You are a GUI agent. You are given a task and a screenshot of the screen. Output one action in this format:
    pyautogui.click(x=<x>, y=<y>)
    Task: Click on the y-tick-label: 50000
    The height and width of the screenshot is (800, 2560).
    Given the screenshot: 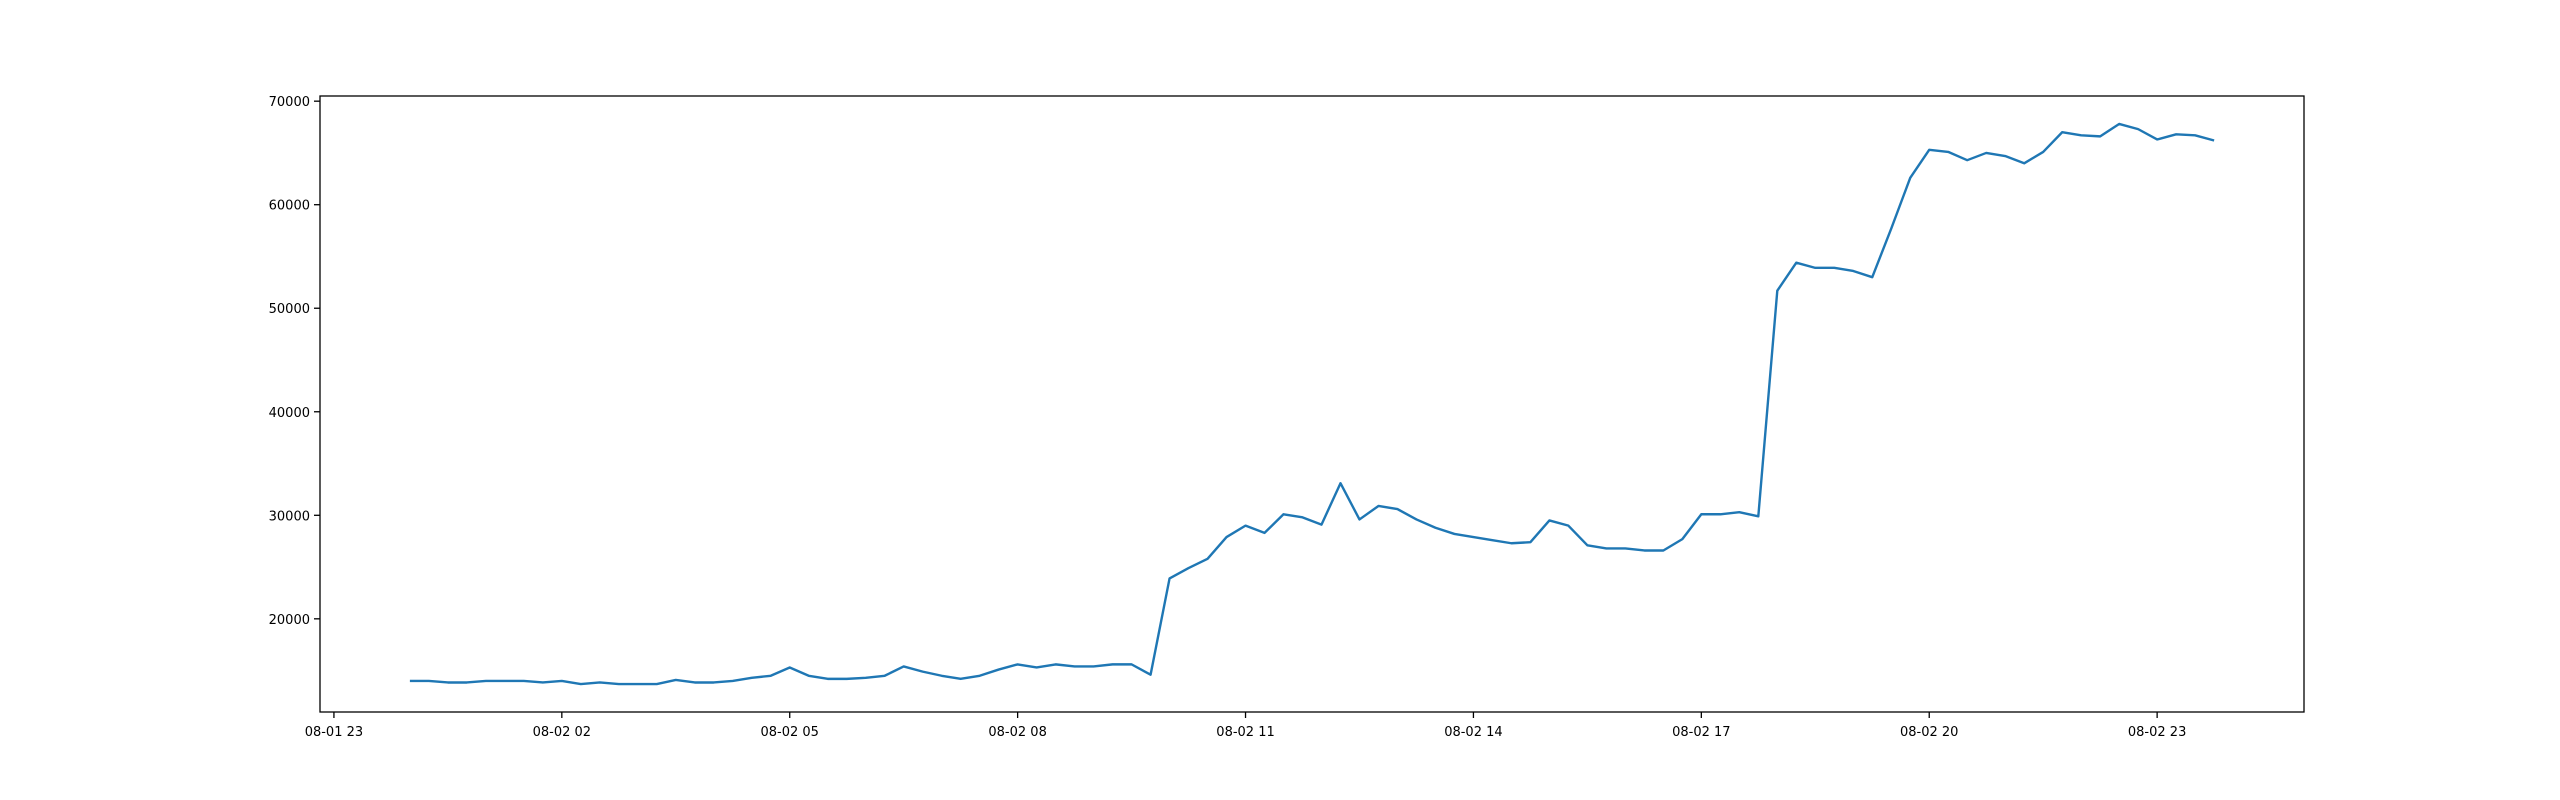 What is the action you would take?
    pyautogui.click(x=289, y=309)
    